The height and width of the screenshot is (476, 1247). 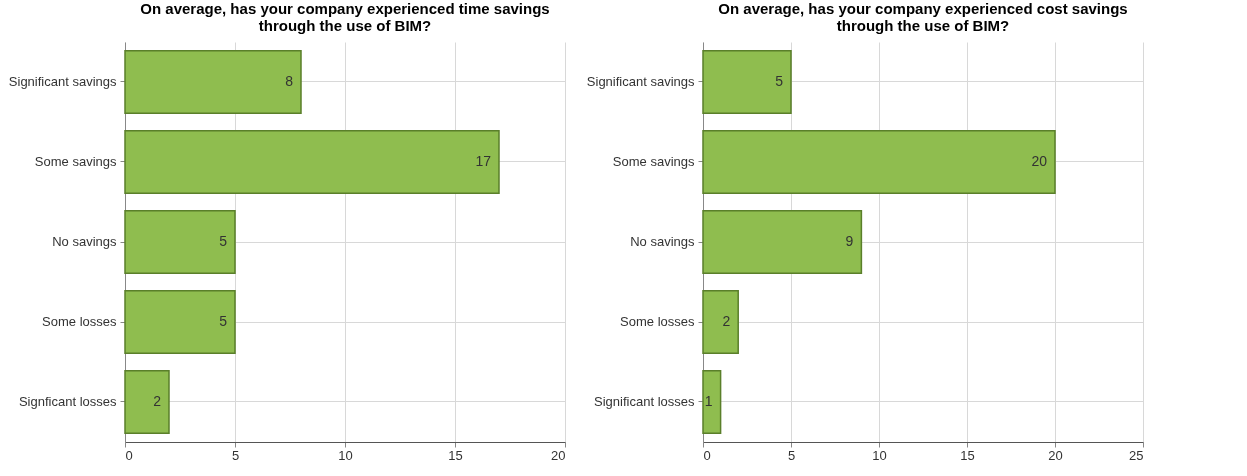 What do you see at coordinates (923, 17) in the screenshot?
I see `chart-title: On average, has your company experienced cost savings through the use of BIM?` at bounding box center [923, 17].